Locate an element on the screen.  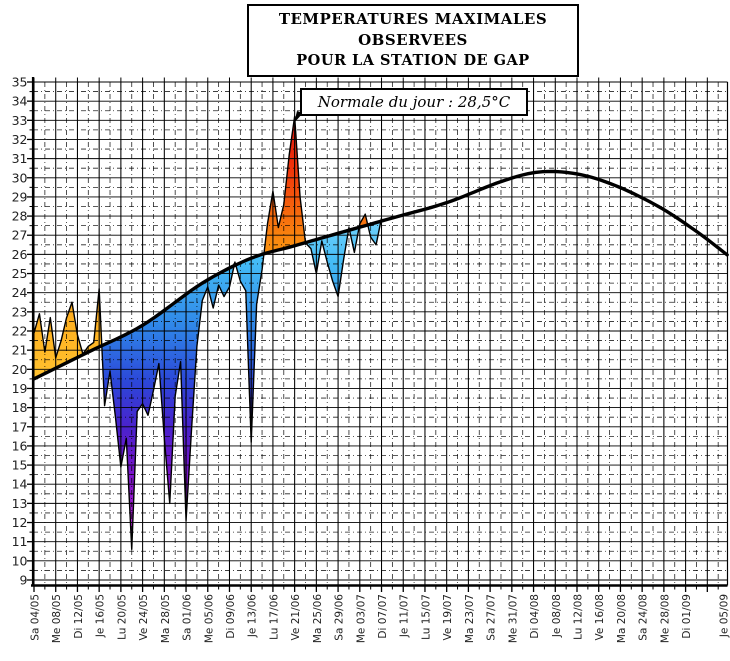
x-tick-label: Je 05/09 is located at coordinates (724, 616).